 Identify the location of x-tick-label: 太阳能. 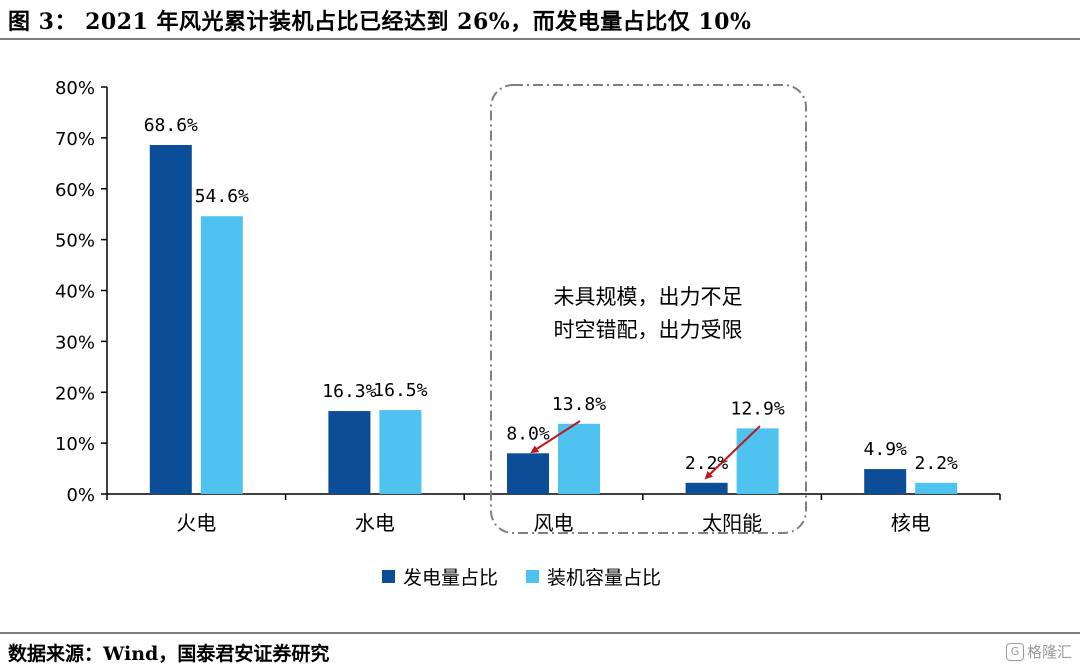
(732, 523).